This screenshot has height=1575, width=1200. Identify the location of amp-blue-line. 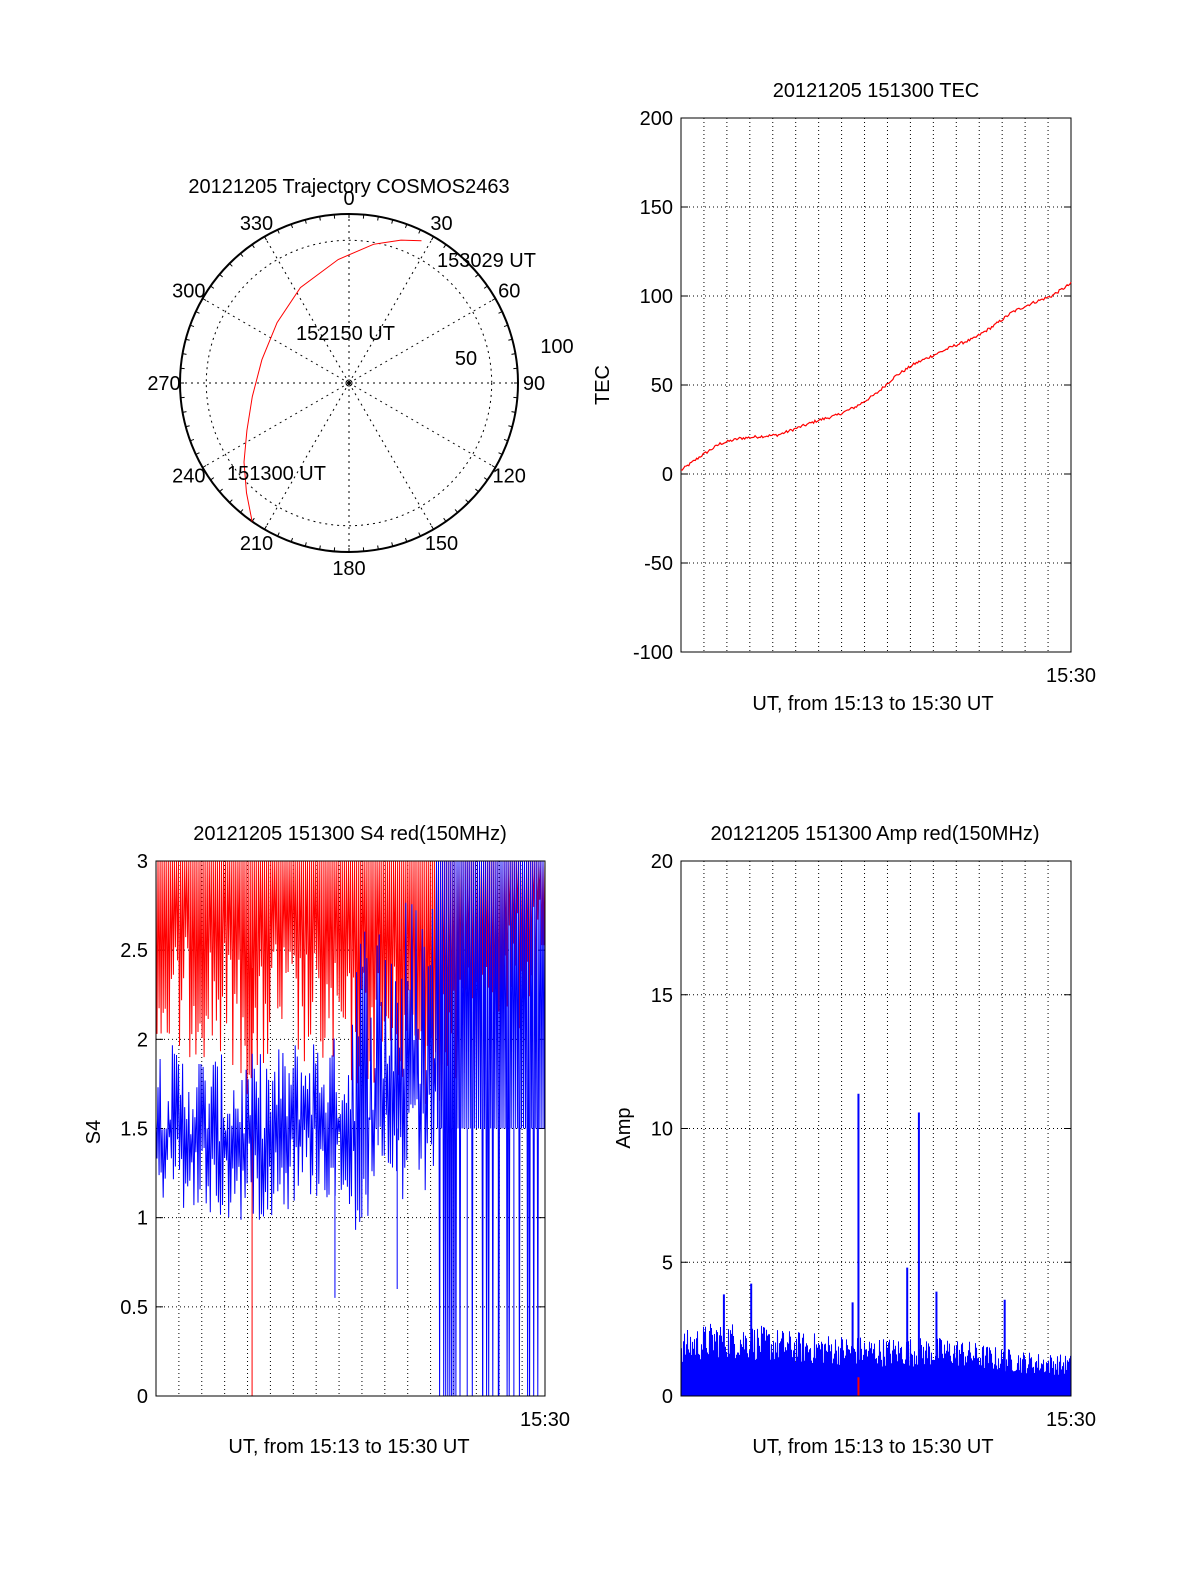
(876, 1359).